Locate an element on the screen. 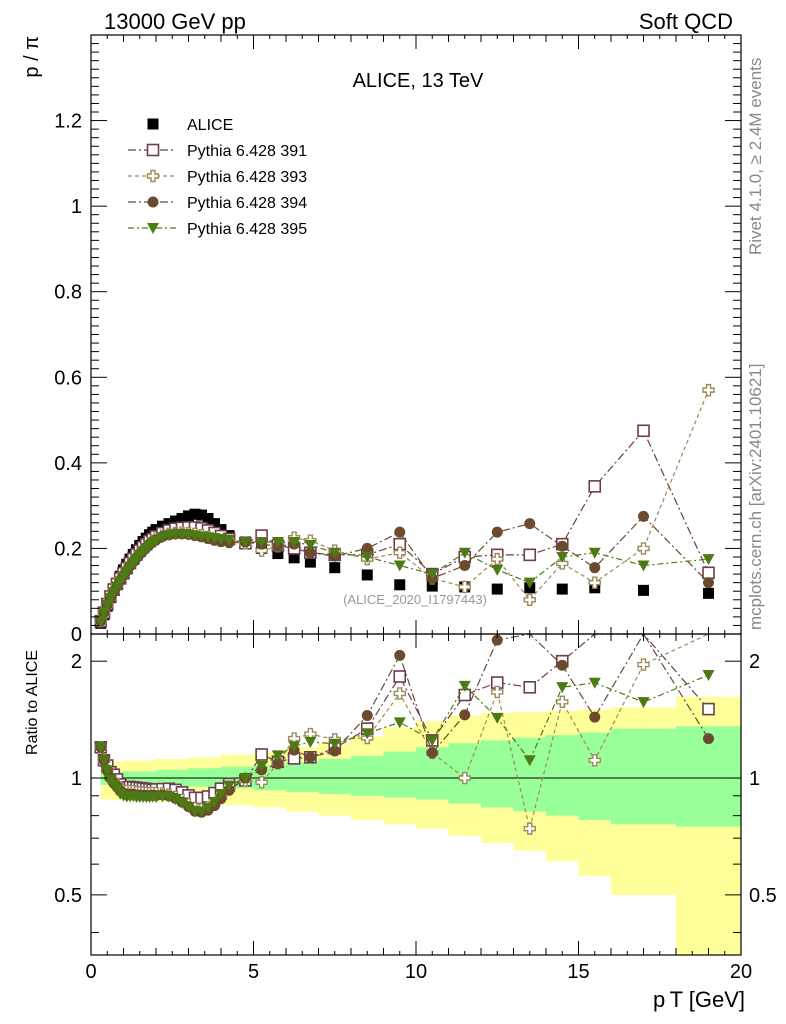 Image resolution: width=786 pixels, height=1024 pixels. legend-label: Pythia 6.428 395 is located at coordinates (247, 229).